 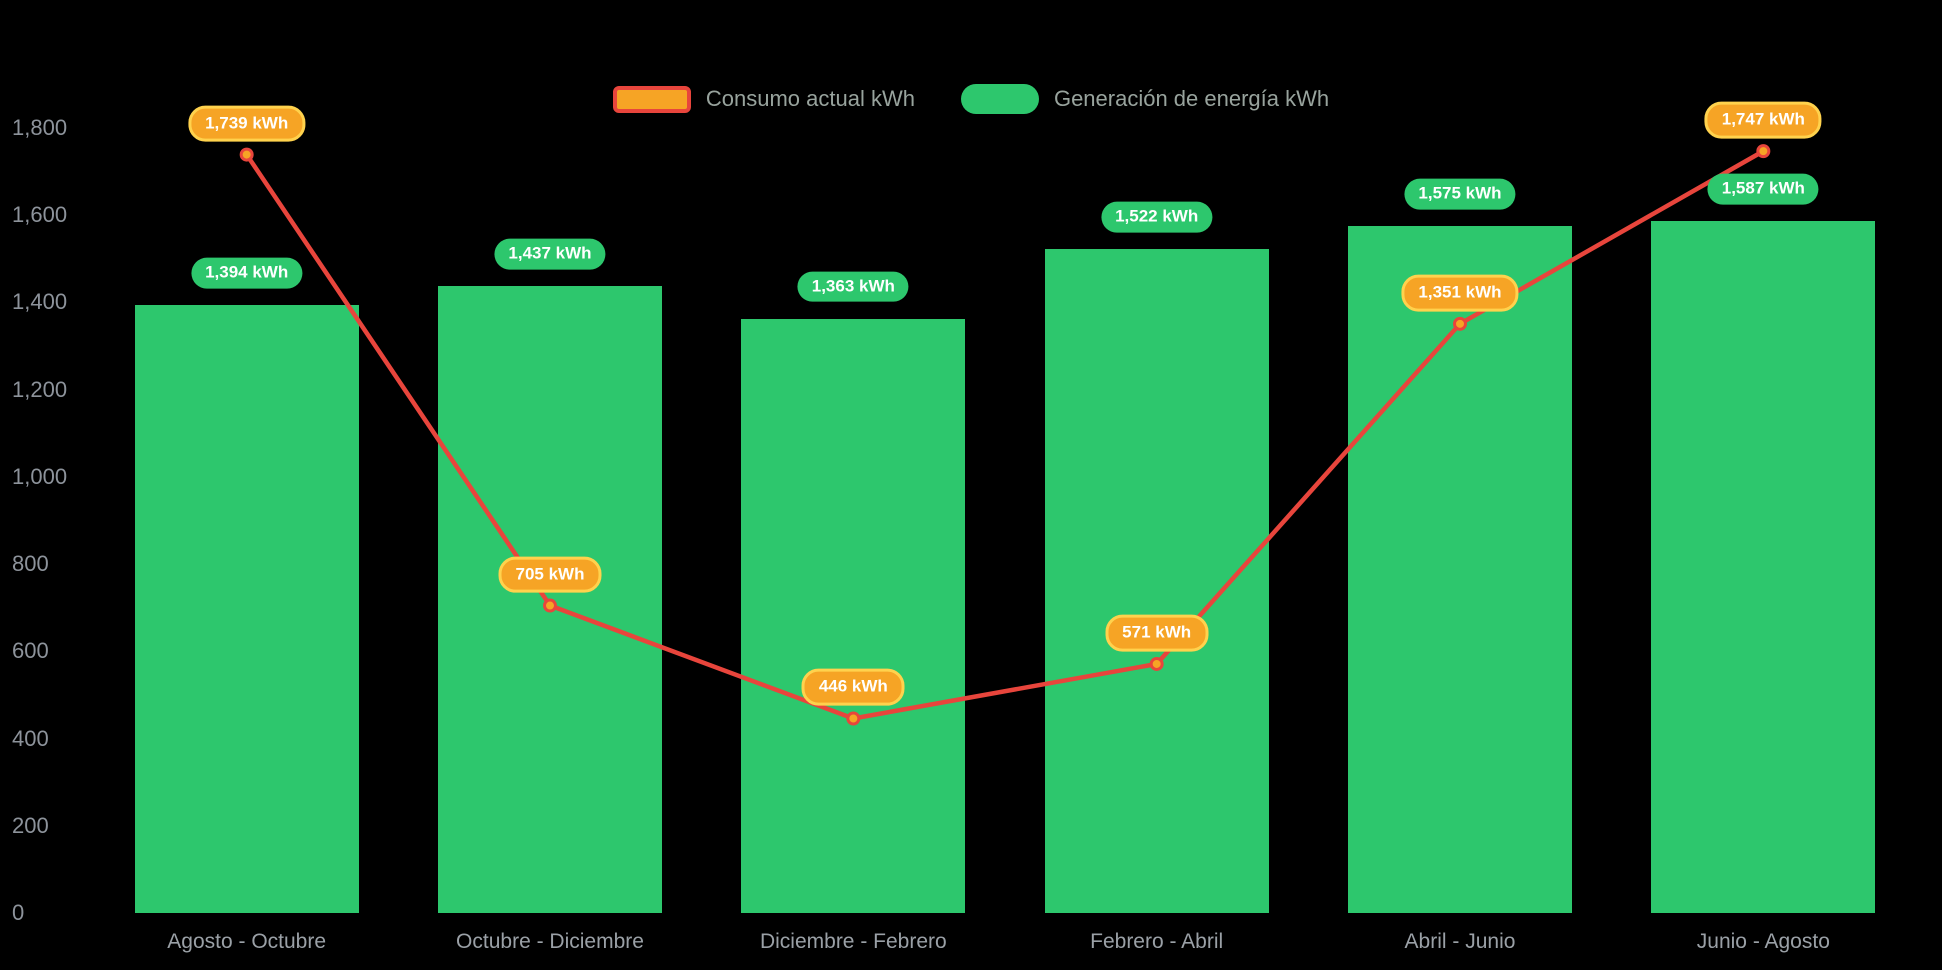 I want to click on consumption-legend-swatch-icon, so click(x=651, y=99).